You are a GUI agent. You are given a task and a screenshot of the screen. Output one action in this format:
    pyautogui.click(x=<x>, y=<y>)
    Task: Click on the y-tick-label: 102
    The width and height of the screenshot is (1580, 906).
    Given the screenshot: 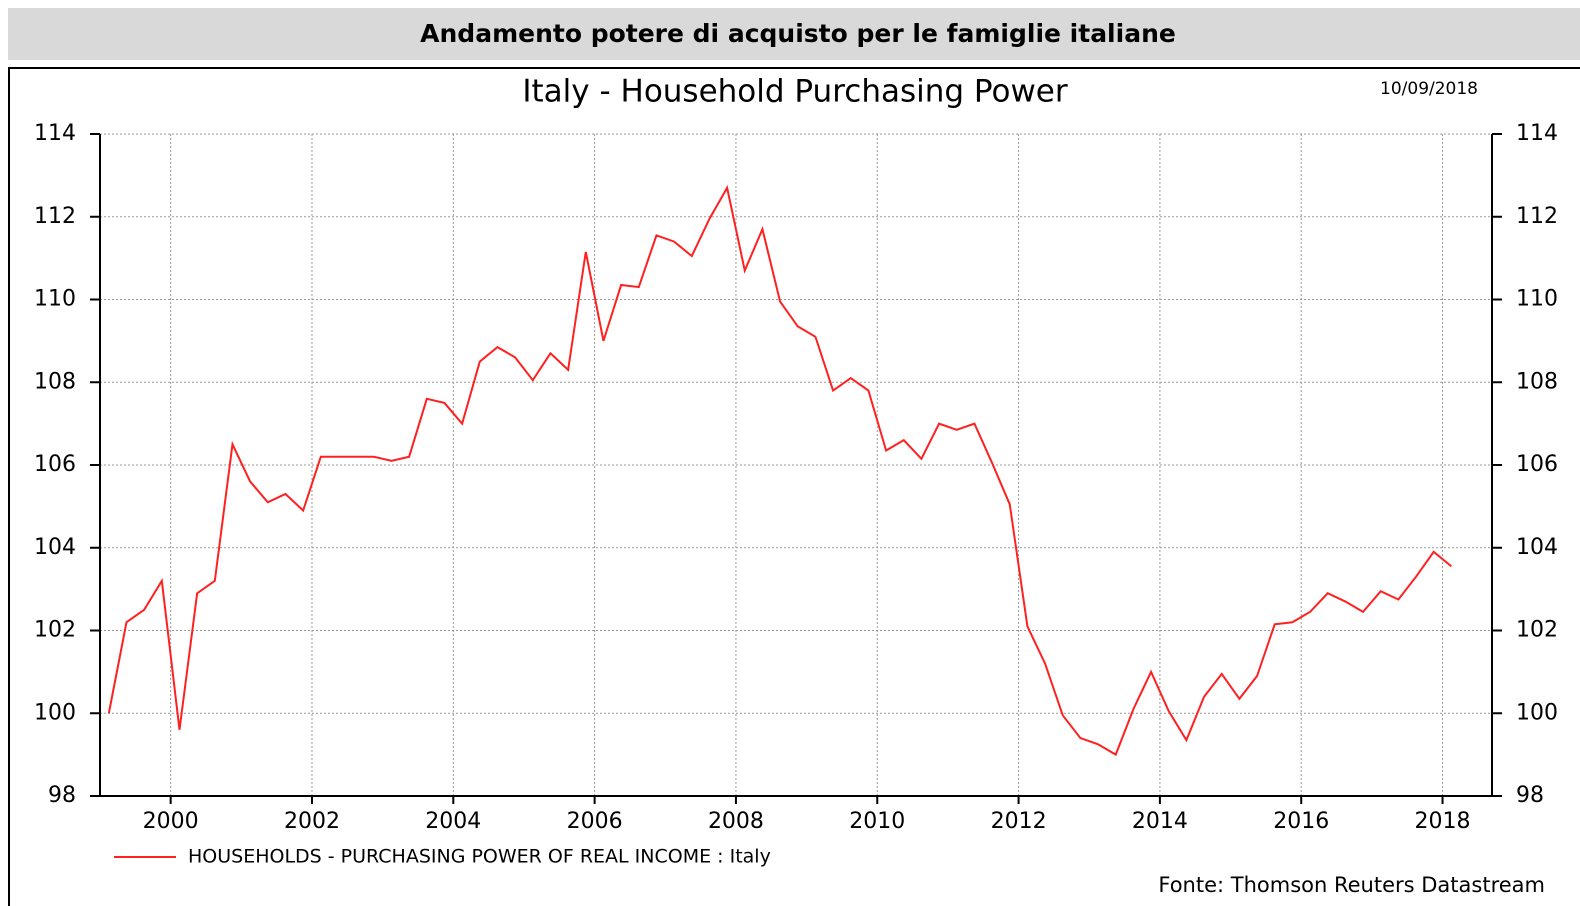 What is the action you would take?
    pyautogui.click(x=55, y=630)
    